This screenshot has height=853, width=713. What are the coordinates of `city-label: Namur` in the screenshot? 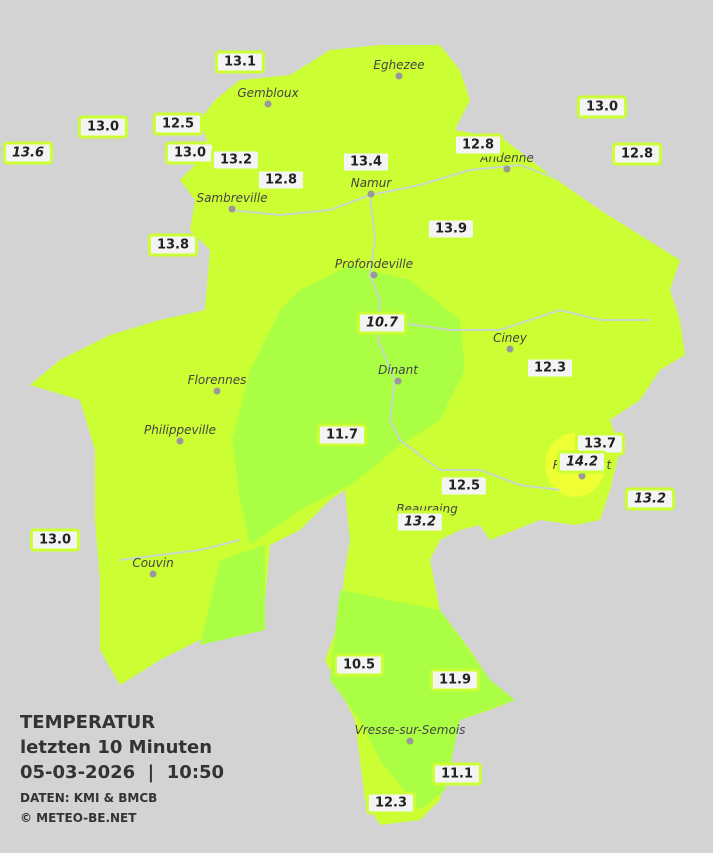 It's located at (371, 183).